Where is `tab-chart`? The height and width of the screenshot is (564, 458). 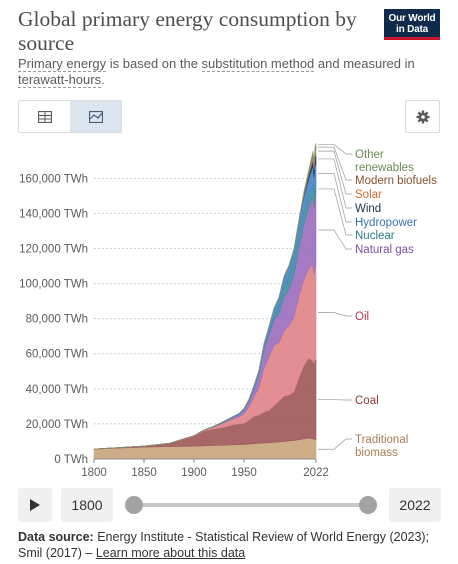 tab-chart is located at coordinates (95, 116).